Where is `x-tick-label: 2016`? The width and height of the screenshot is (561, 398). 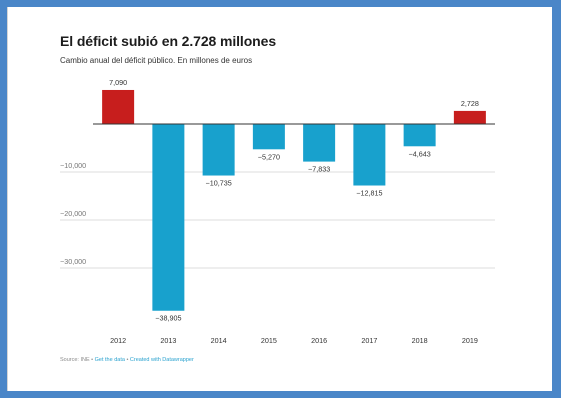 x-tick-label: 2016 is located at coordinates (319, 340).